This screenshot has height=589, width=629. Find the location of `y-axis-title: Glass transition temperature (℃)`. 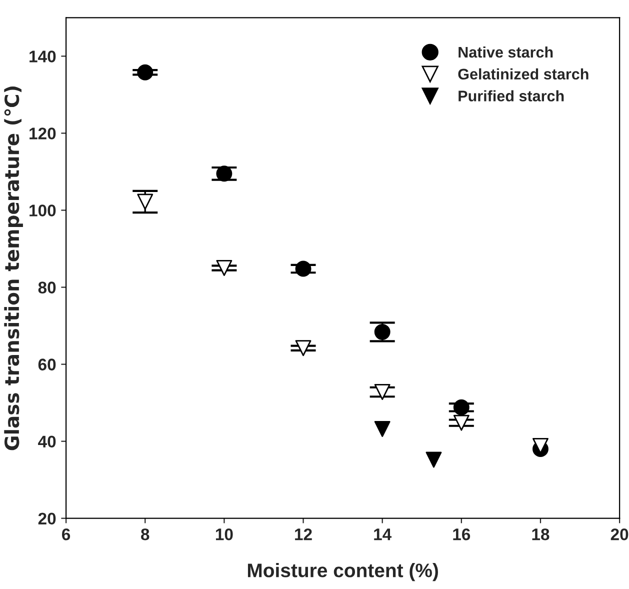

y-axis-title: Glass transition temperature (℃) is located at coordinates (13, 268).